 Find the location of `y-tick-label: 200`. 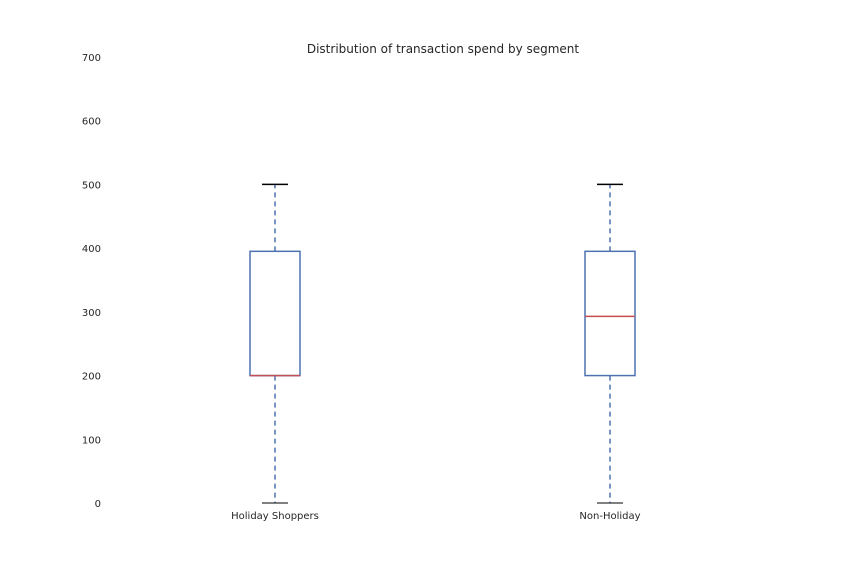

y-tick-label: 200 is located at coordinates (91, 377).